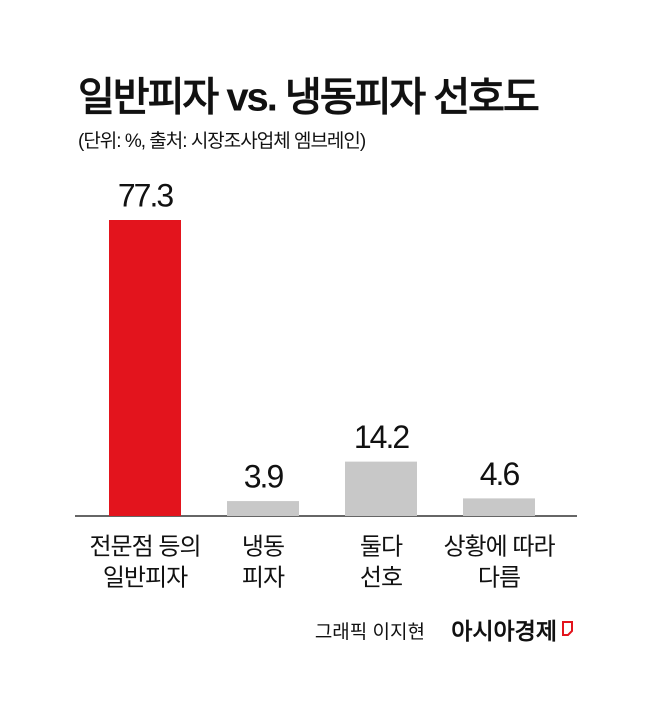 Image resolution: width=650 pixels, height=710 pixels. I want to click on x-tick-label: 전문점 등의, so click(144, 546).